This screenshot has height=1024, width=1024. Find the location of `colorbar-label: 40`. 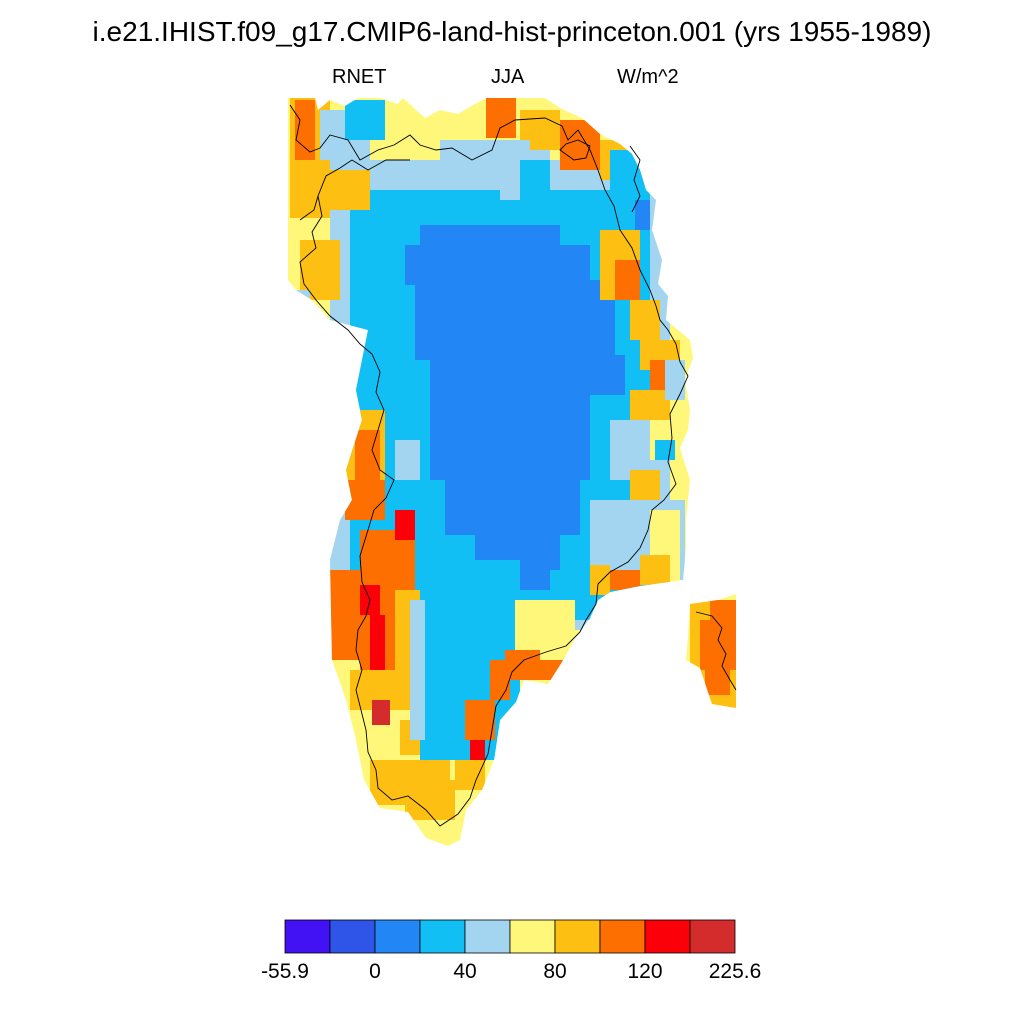

colorbar-label: 40 is located at coordinates (465, 971).